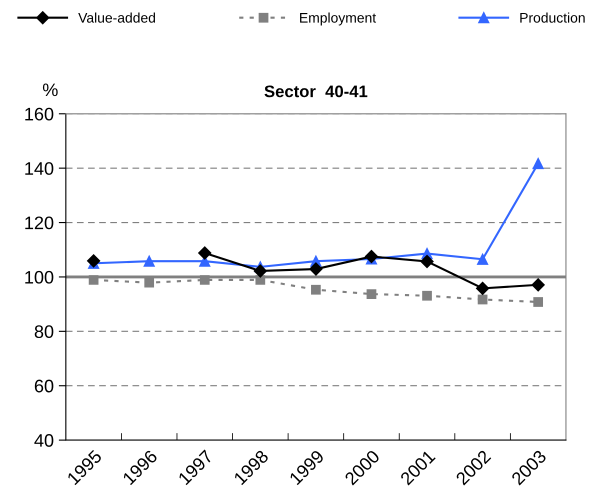 The height and width of the screenshot is (499, 604). Describe the element at coordinates (39, 168) in the screenshot. I see `y-tick-label: 140` at that location.